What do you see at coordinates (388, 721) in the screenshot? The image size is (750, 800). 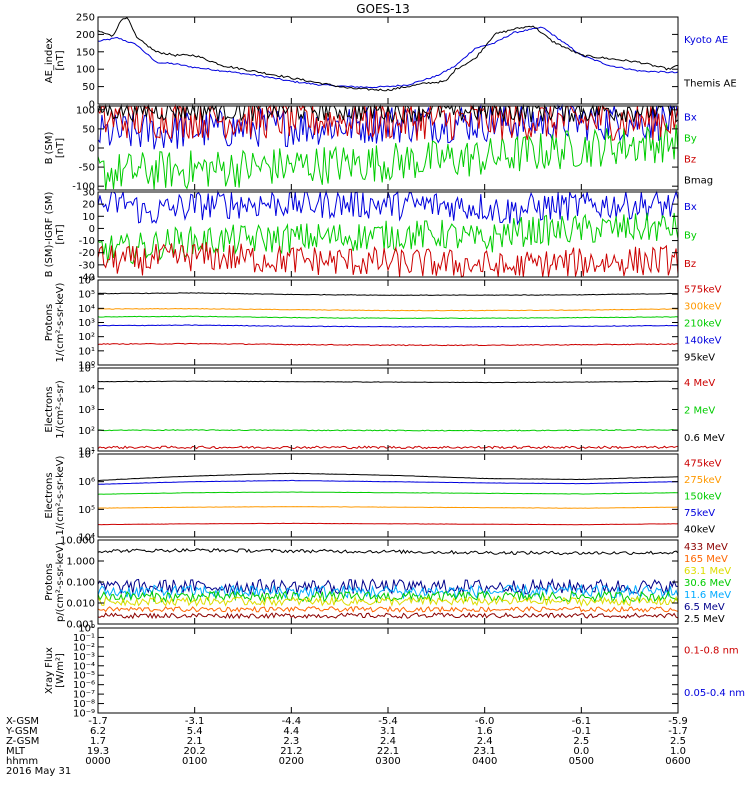 I see `x-axis-value: -5.4` at bounding box center [388, 721].